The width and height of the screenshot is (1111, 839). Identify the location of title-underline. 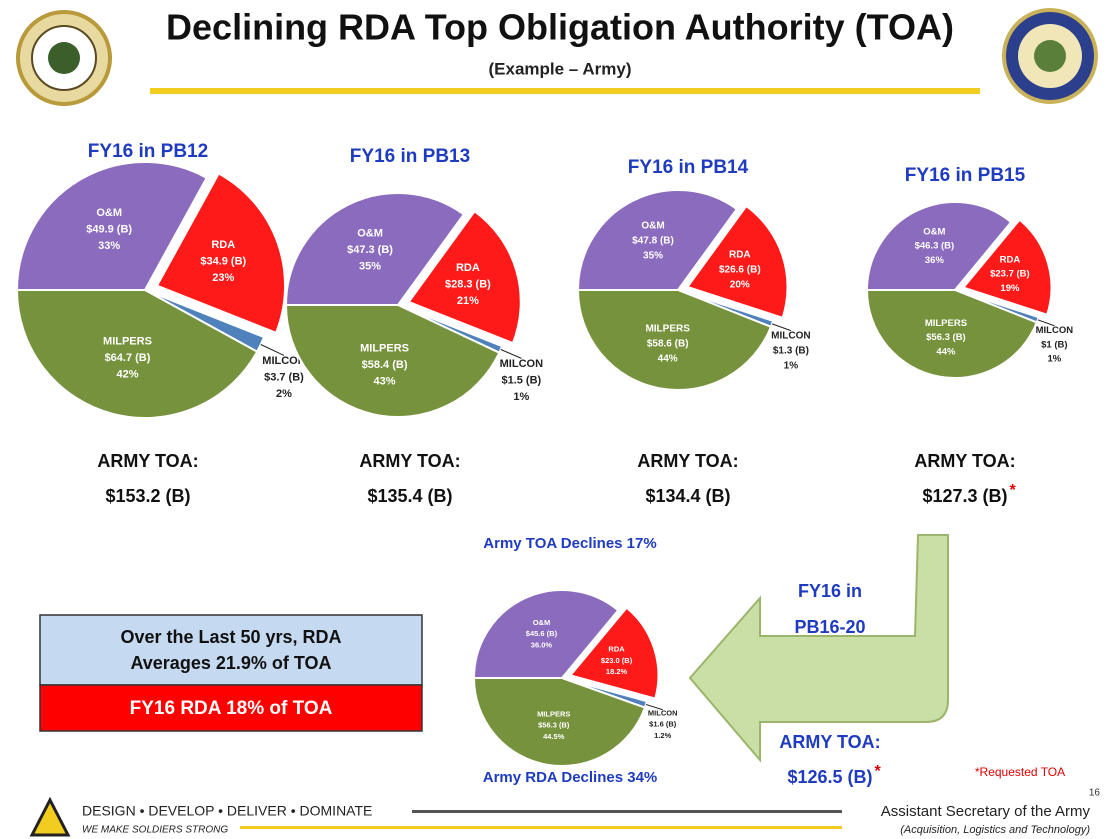
(565, 91).